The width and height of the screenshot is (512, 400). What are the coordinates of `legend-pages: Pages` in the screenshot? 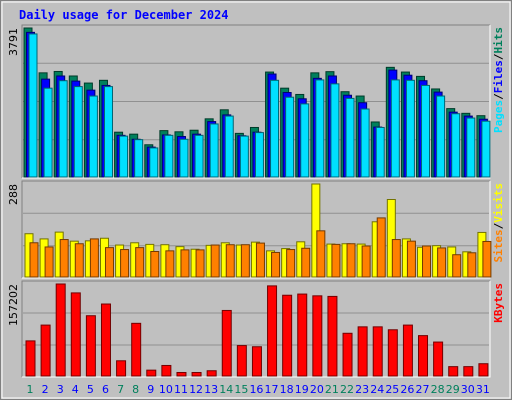 It's located at (498, 116).